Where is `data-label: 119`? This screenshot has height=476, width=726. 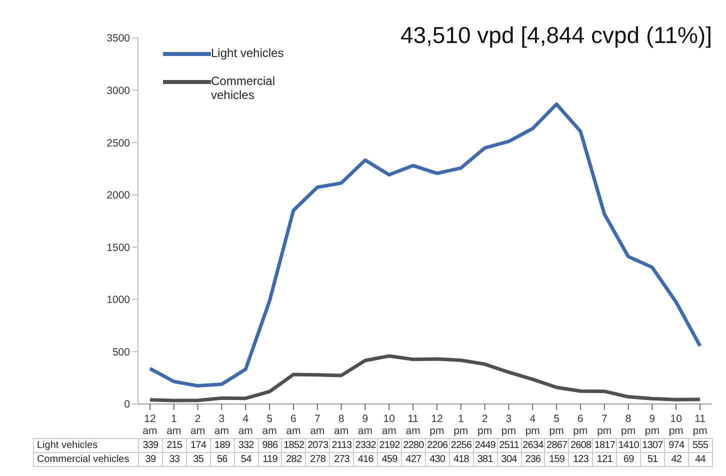 data-label: 119 is located at coordinates (270, 459).